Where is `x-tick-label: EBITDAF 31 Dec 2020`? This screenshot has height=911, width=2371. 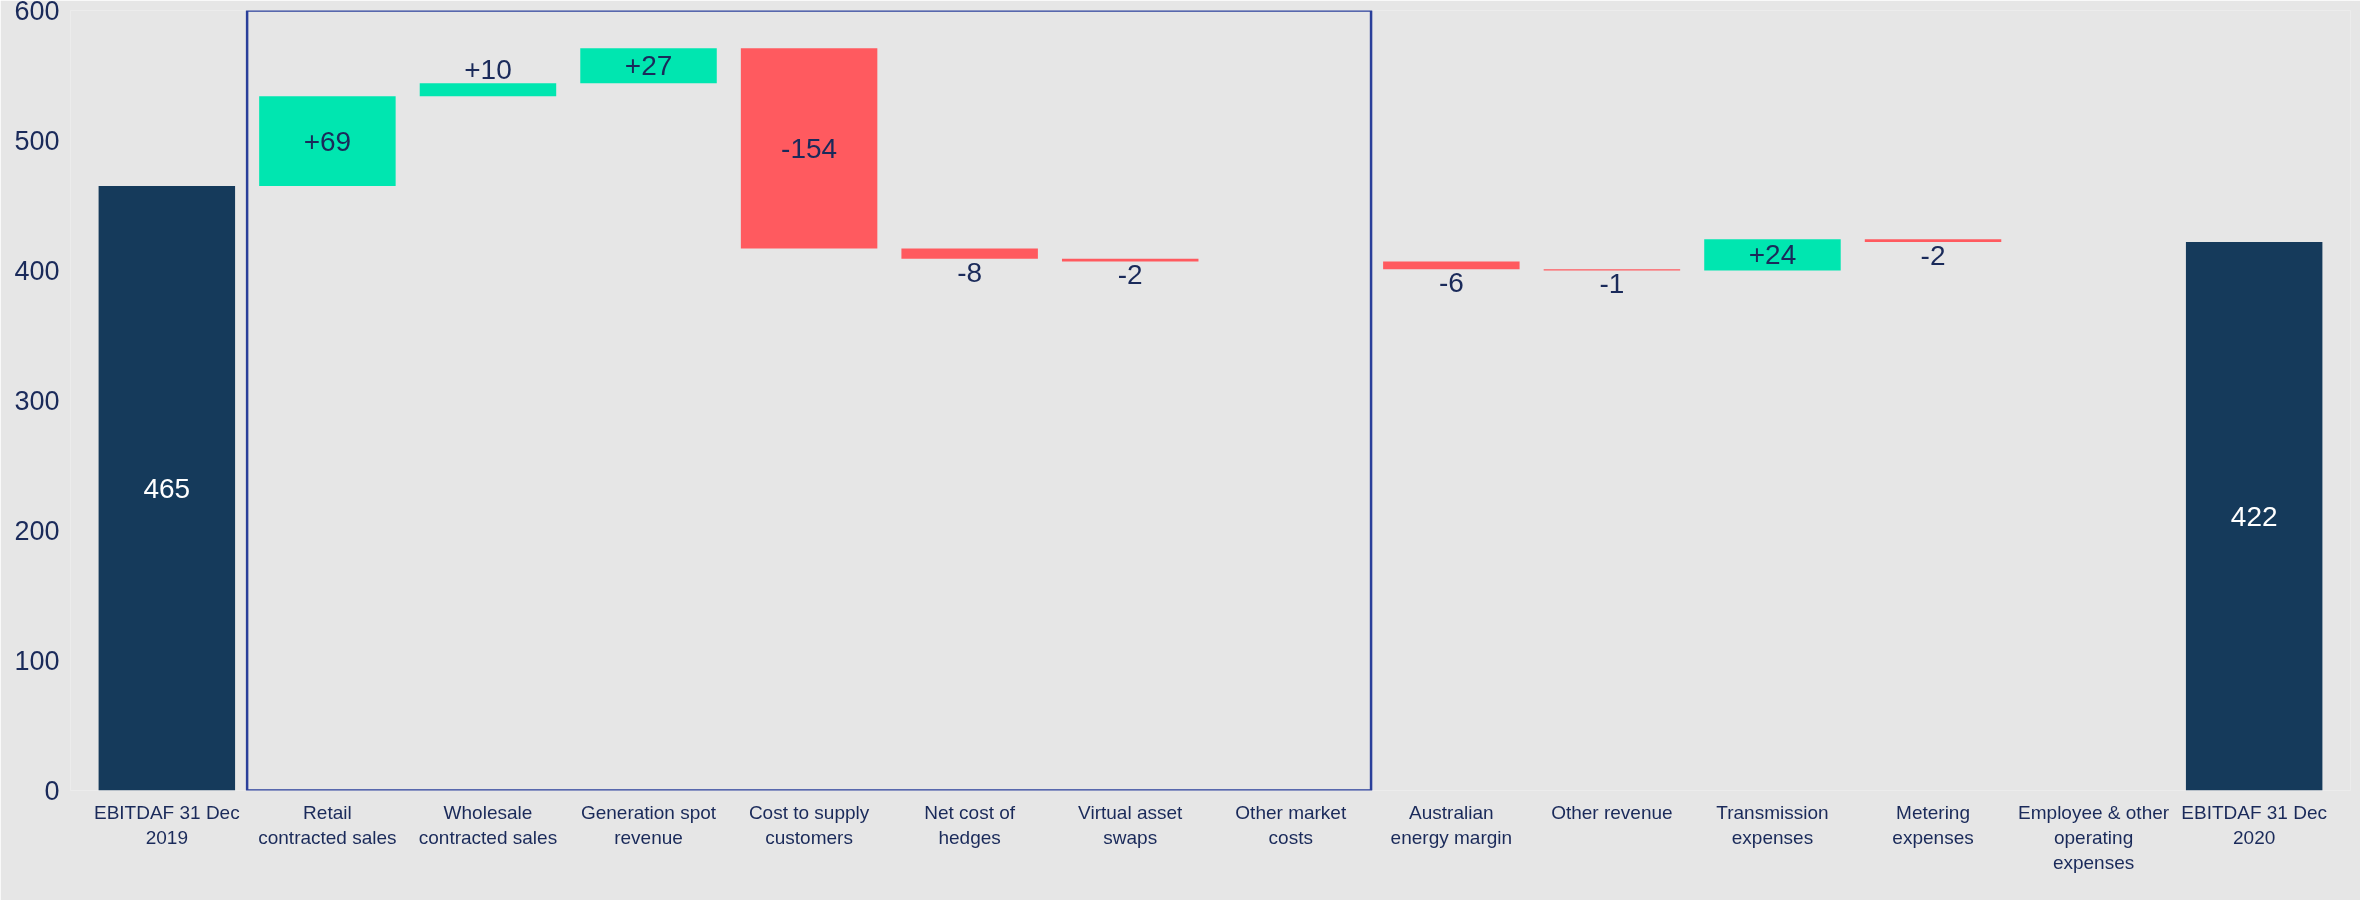 x-tick-label: EBITDAF 31 Dec 2020 is located at coordinates (2254, 824).